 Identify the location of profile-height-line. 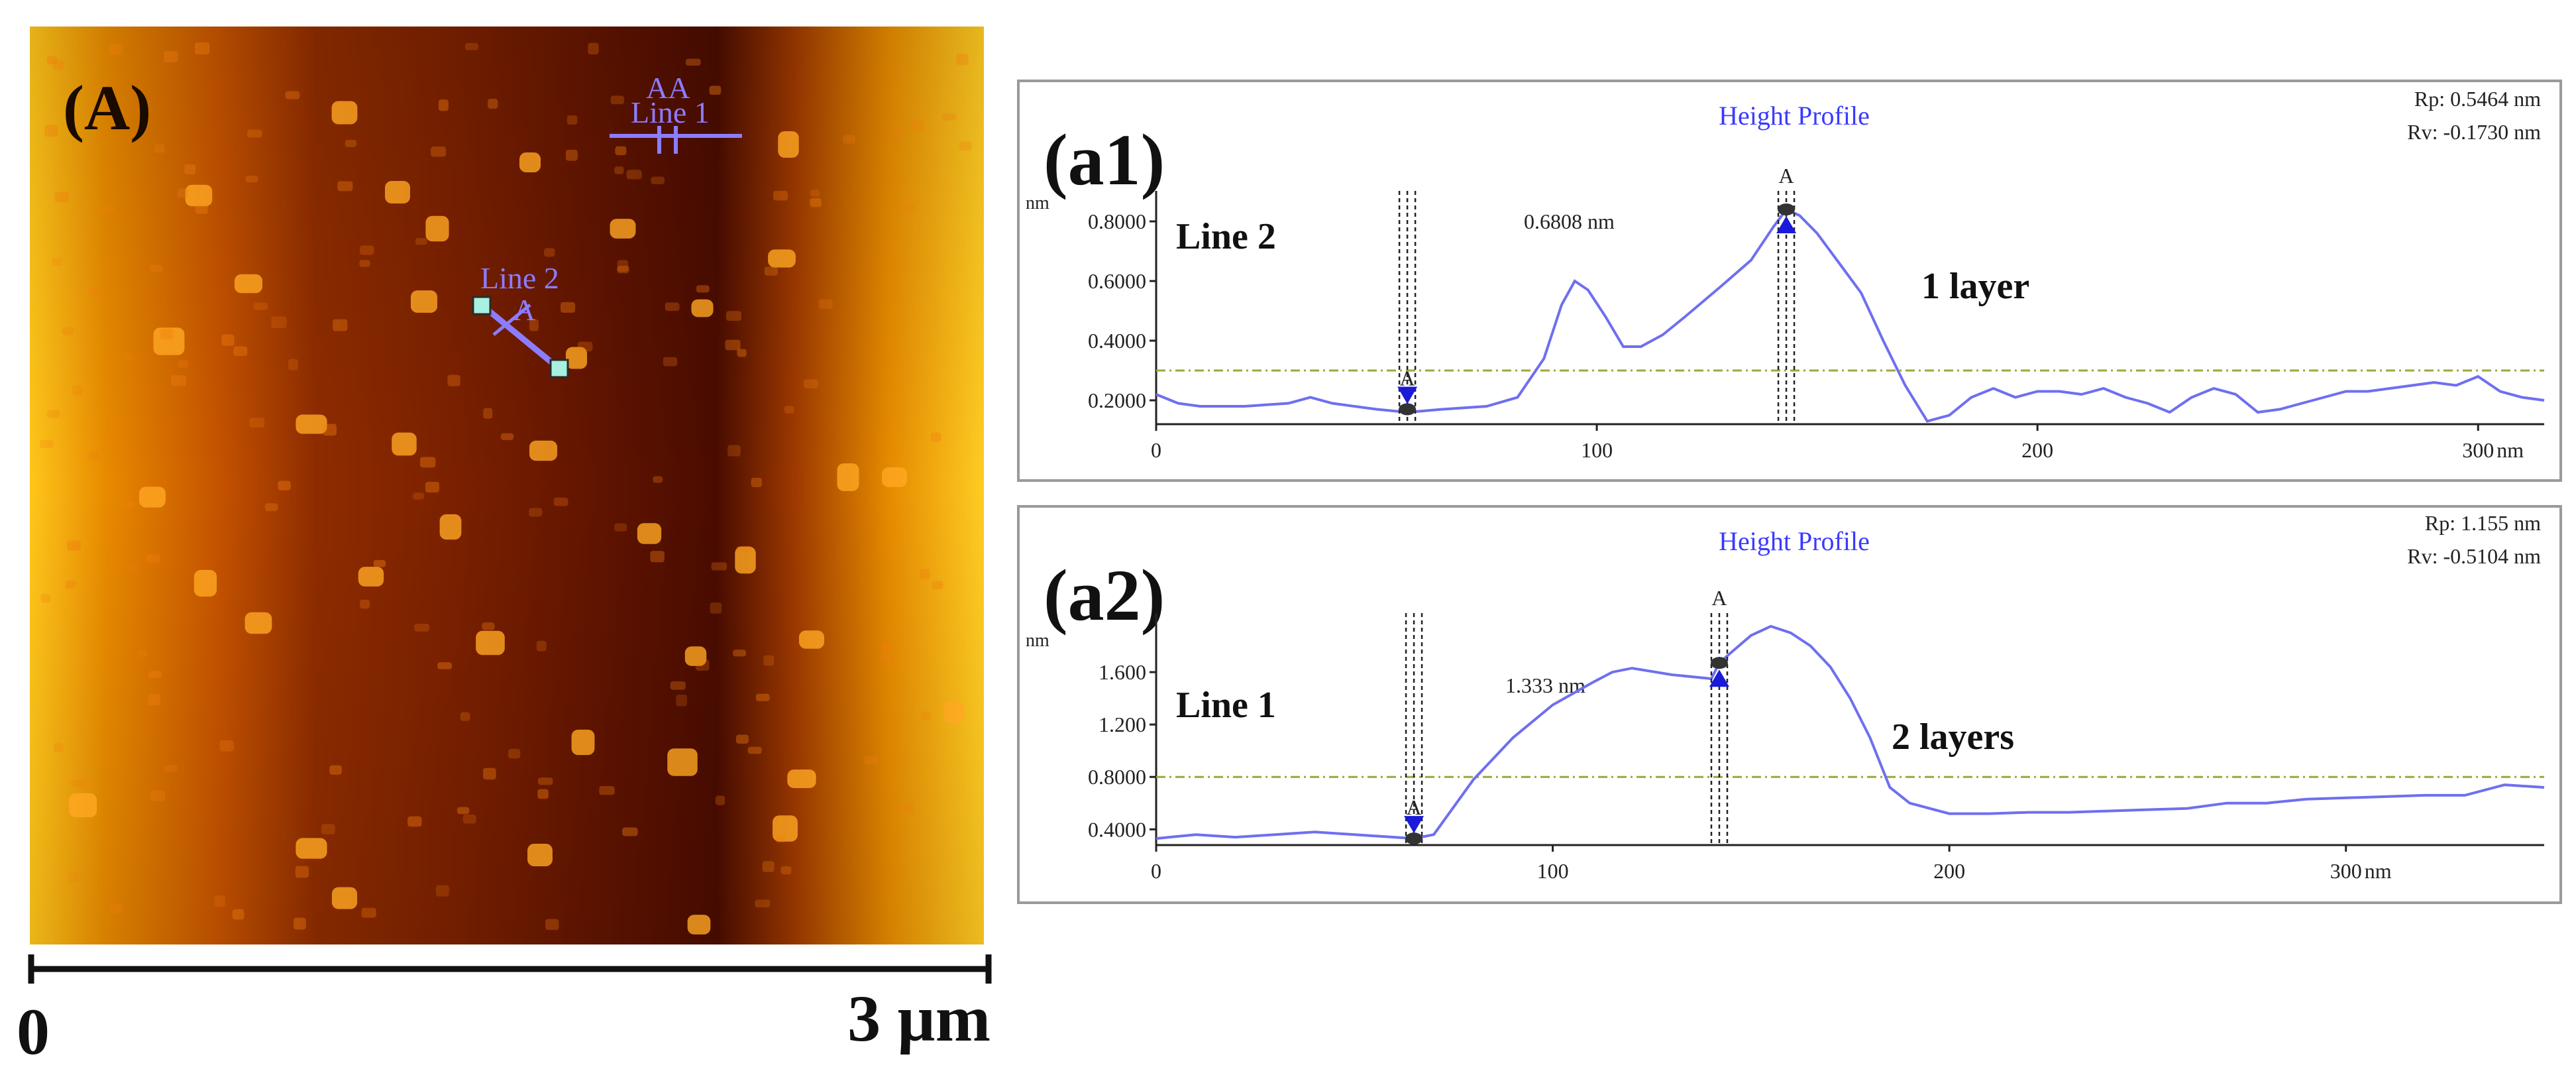
(1850, 315).